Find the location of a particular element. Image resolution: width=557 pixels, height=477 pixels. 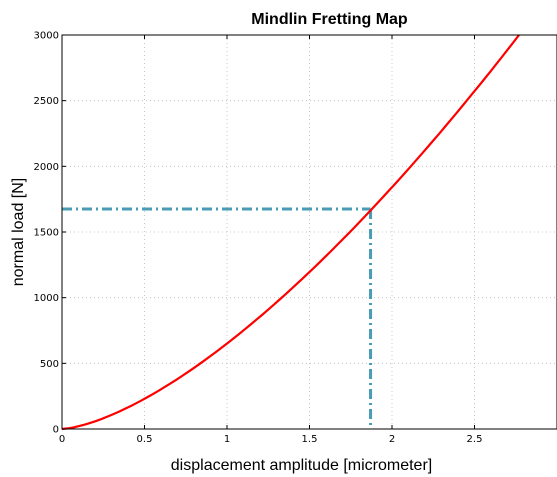

chart-title: Mindlin Fretting Map is located at coordinates (329, 19).